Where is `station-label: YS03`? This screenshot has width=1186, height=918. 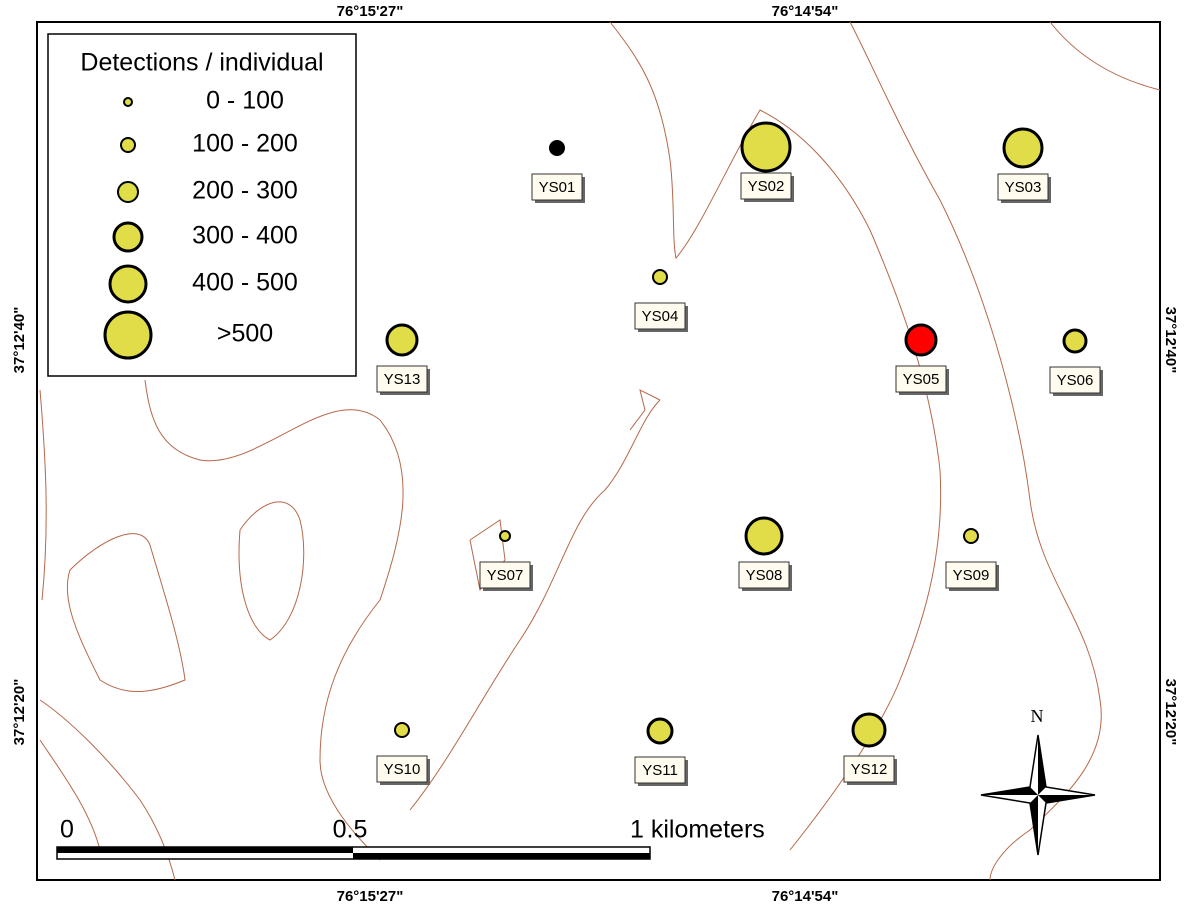
station-label: YS03 is located at coordinates (1023, 187).